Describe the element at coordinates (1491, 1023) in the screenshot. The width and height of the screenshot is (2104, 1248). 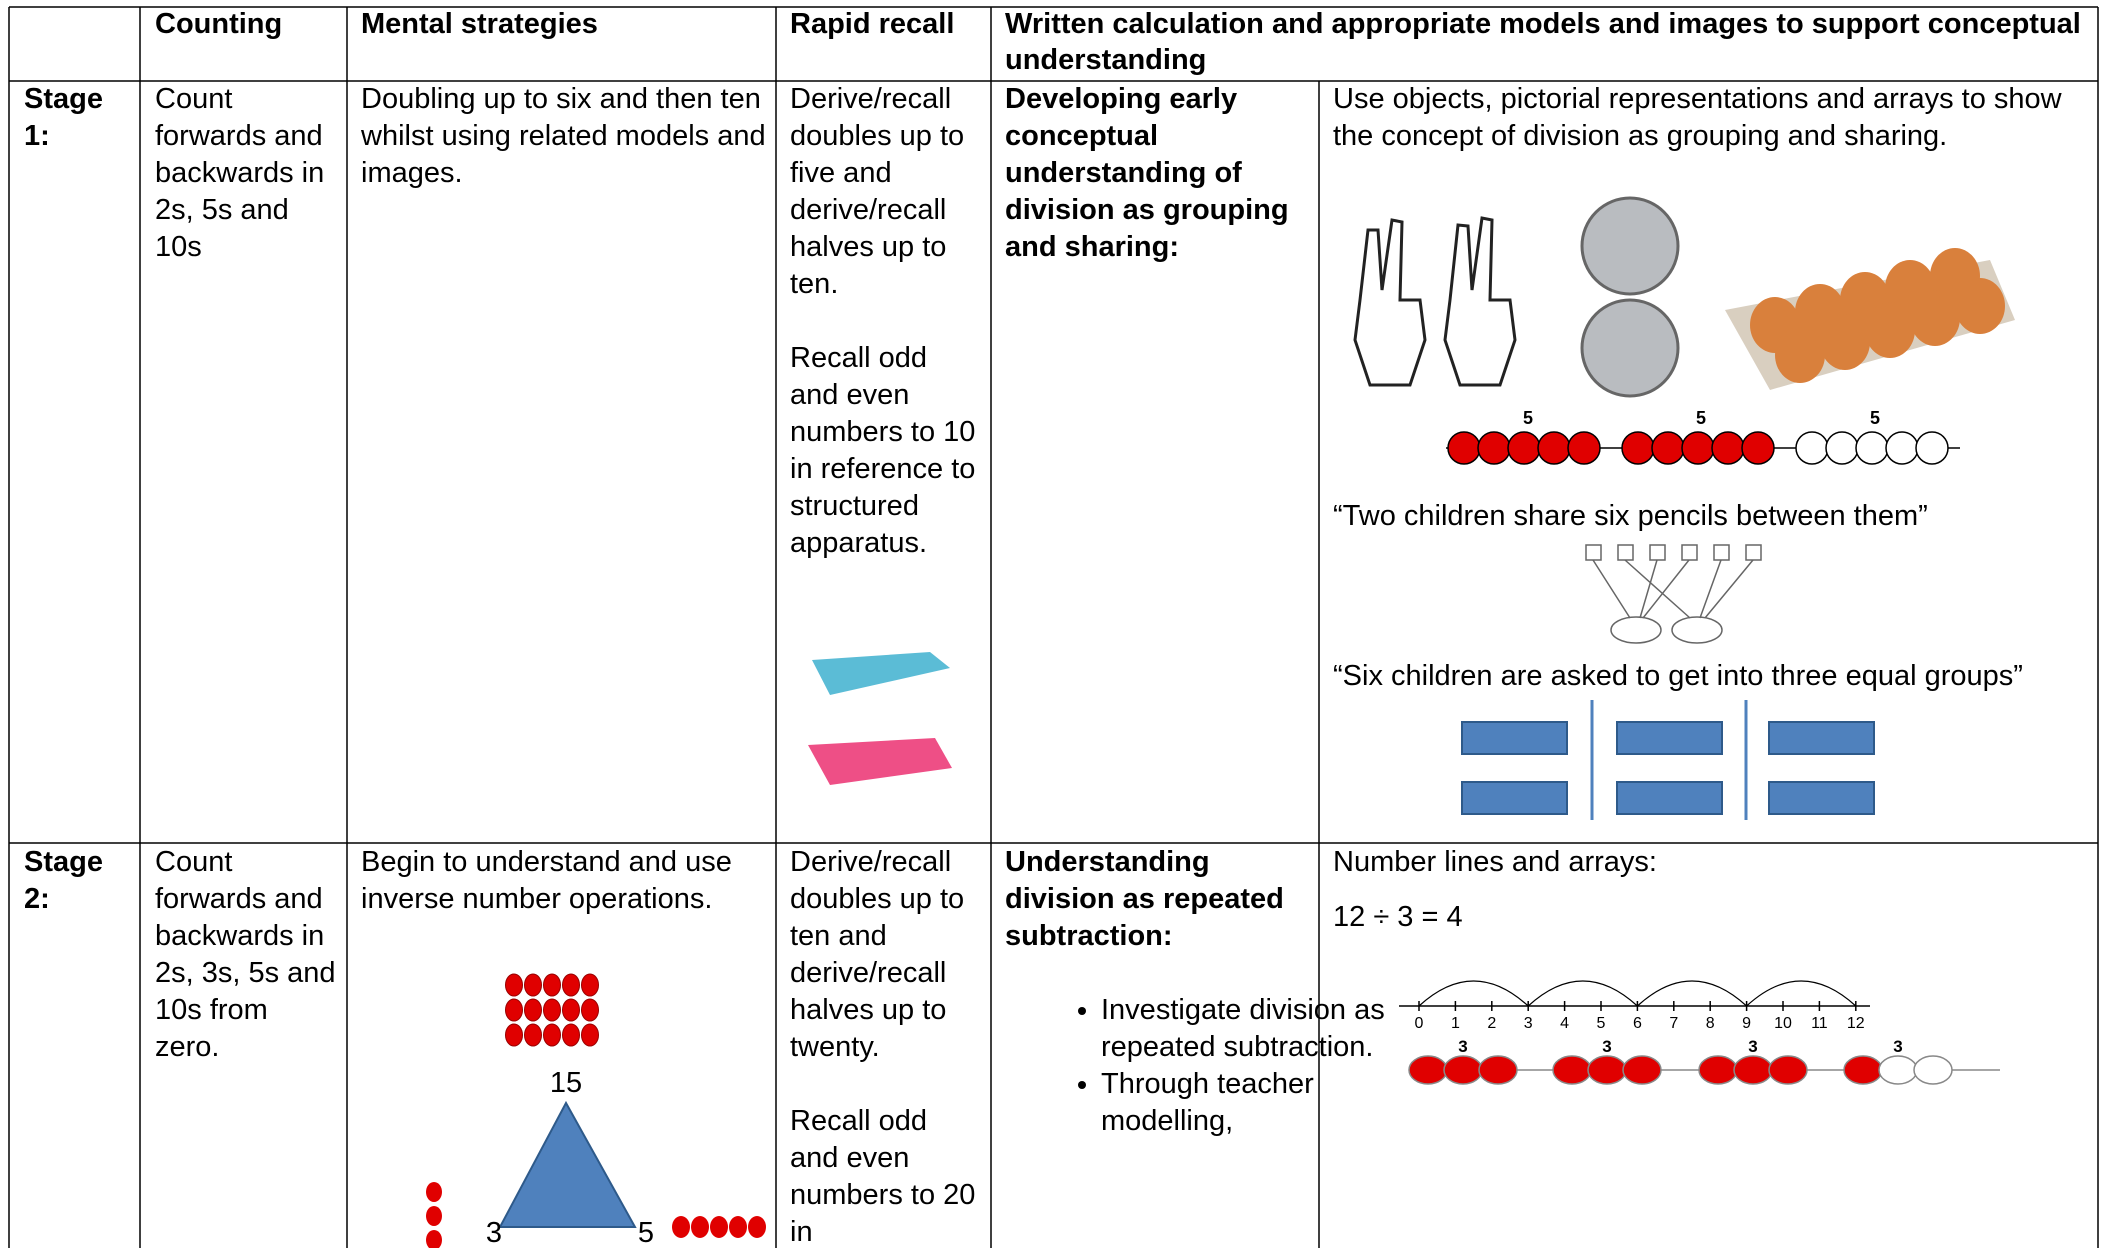
I see `tick-label: 2` at that location.